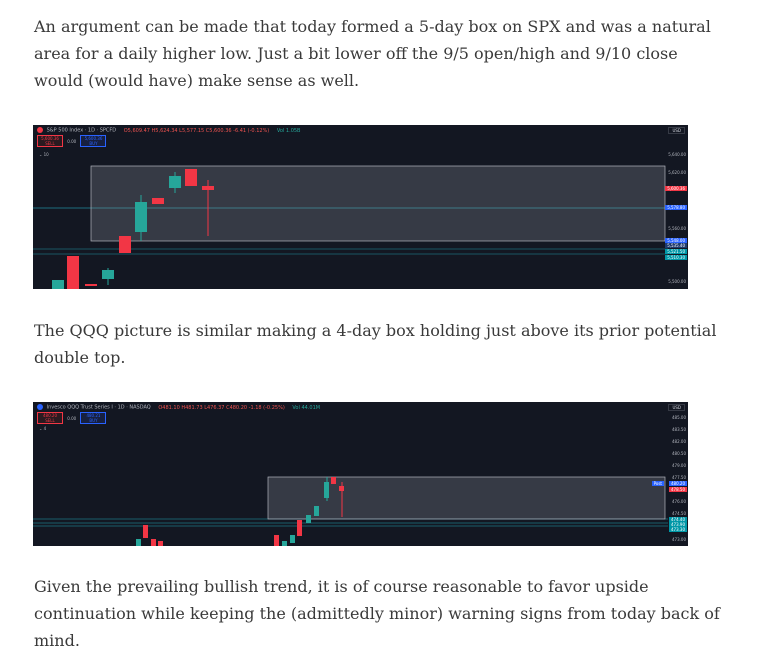 This screenshot has height=654, width=772. What do you see at coordinates (50, 141) in the screenshot?
I see `sell-button: 5,600.36 SELL` at bounding box center [50, 141].